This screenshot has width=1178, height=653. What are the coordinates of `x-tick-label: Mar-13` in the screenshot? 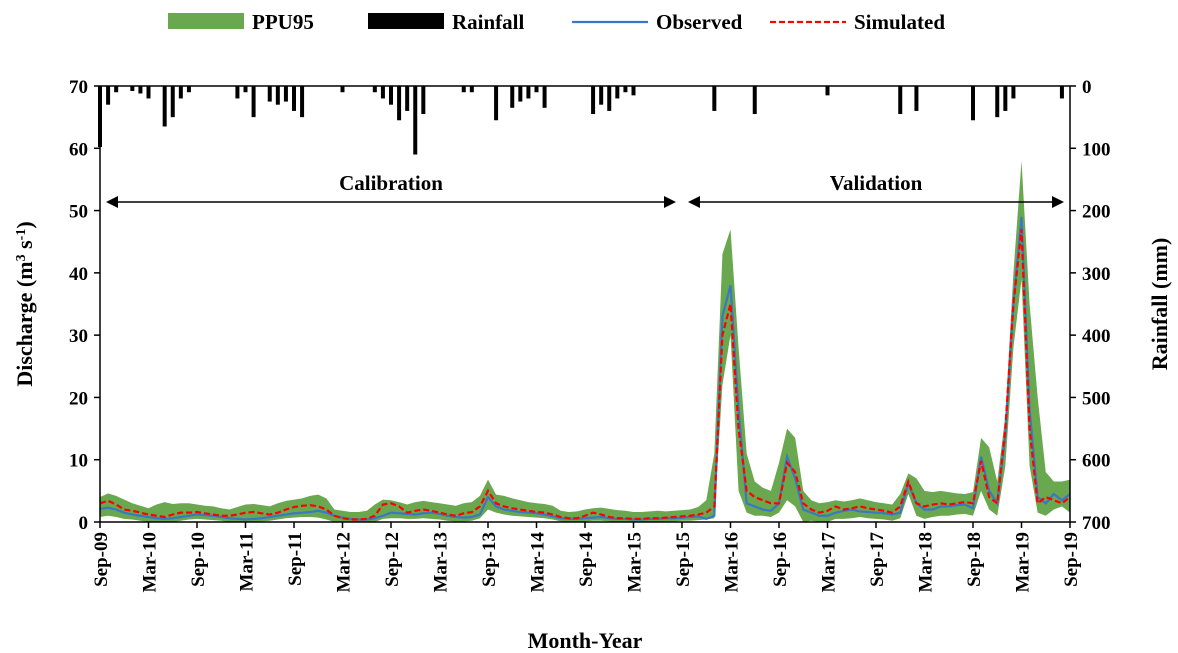 It's located at (441, 562).